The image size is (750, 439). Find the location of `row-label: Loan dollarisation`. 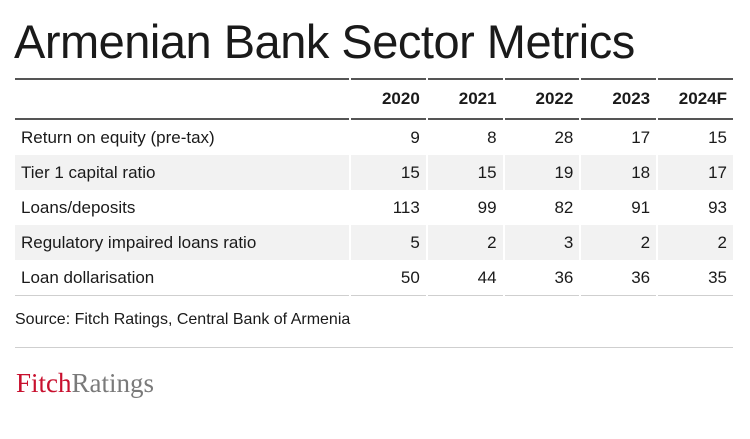

row-label: Loan dollarisation is located at coordinates (182, 278).